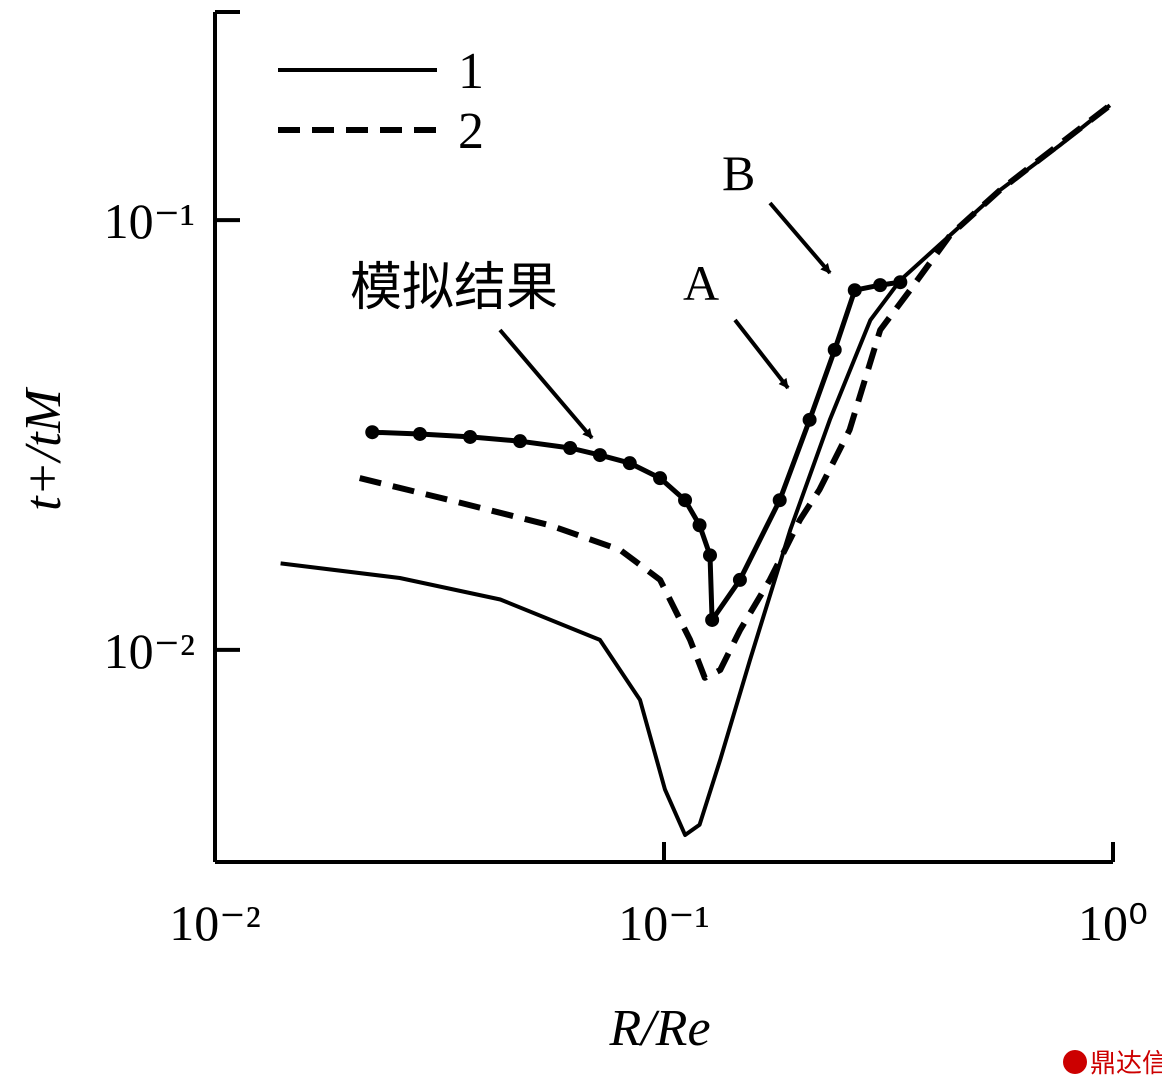 This screenshot has height=1091, width=1162. I want to click on x-tick-label: 10⁰, so click(1113, 923).